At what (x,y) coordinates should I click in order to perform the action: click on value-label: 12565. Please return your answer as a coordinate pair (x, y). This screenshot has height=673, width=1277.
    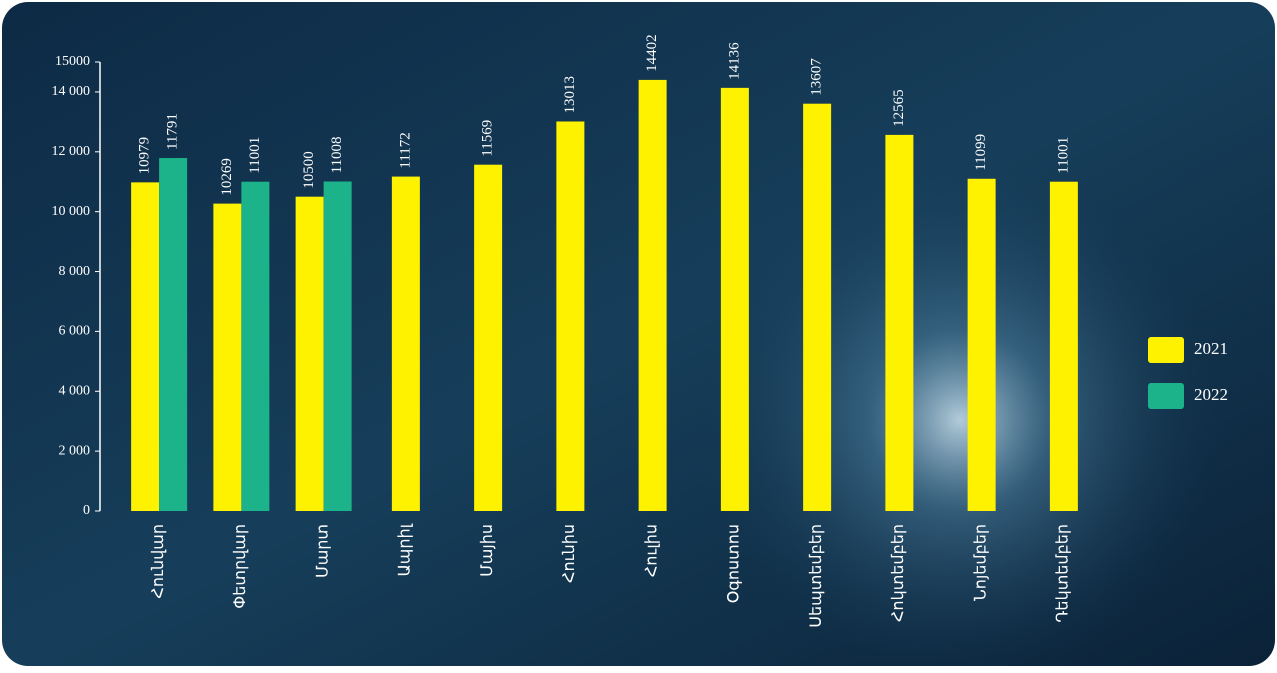
    Looking at the image, I should click on (899, 108).